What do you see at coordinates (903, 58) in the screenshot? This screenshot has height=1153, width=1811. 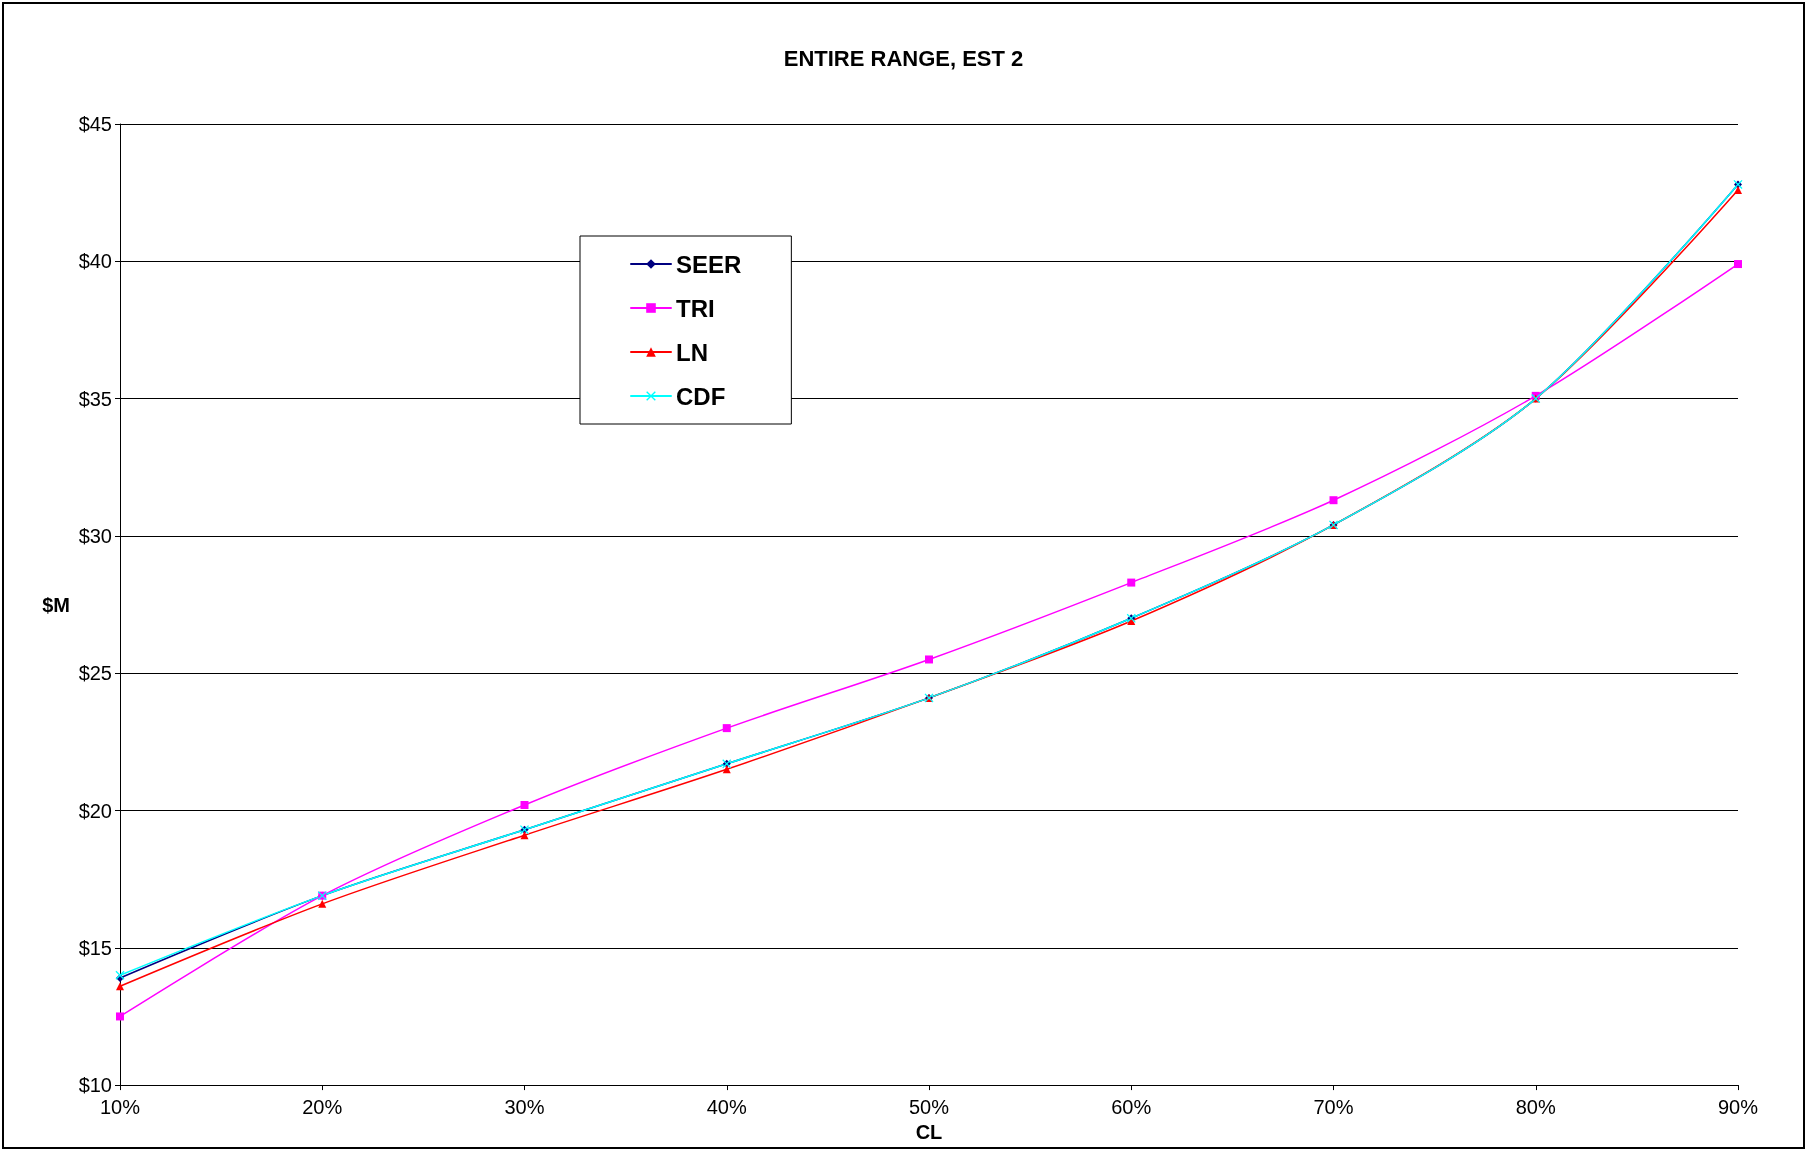 I see `chart-title: ENTIRE RANGE, EST 2` at bounding box center [903, 58].